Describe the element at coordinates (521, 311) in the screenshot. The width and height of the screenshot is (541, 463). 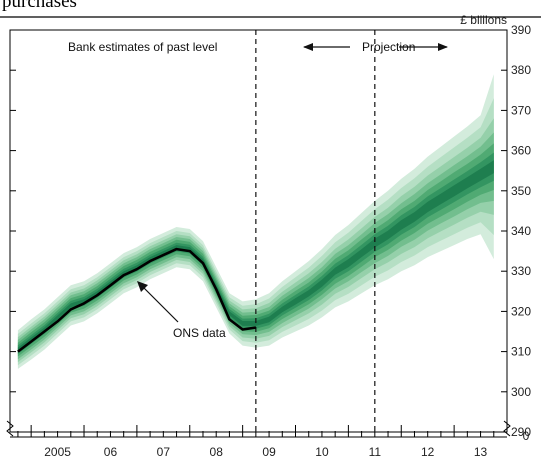
I see `y-tick-label-320: 320` at that location.